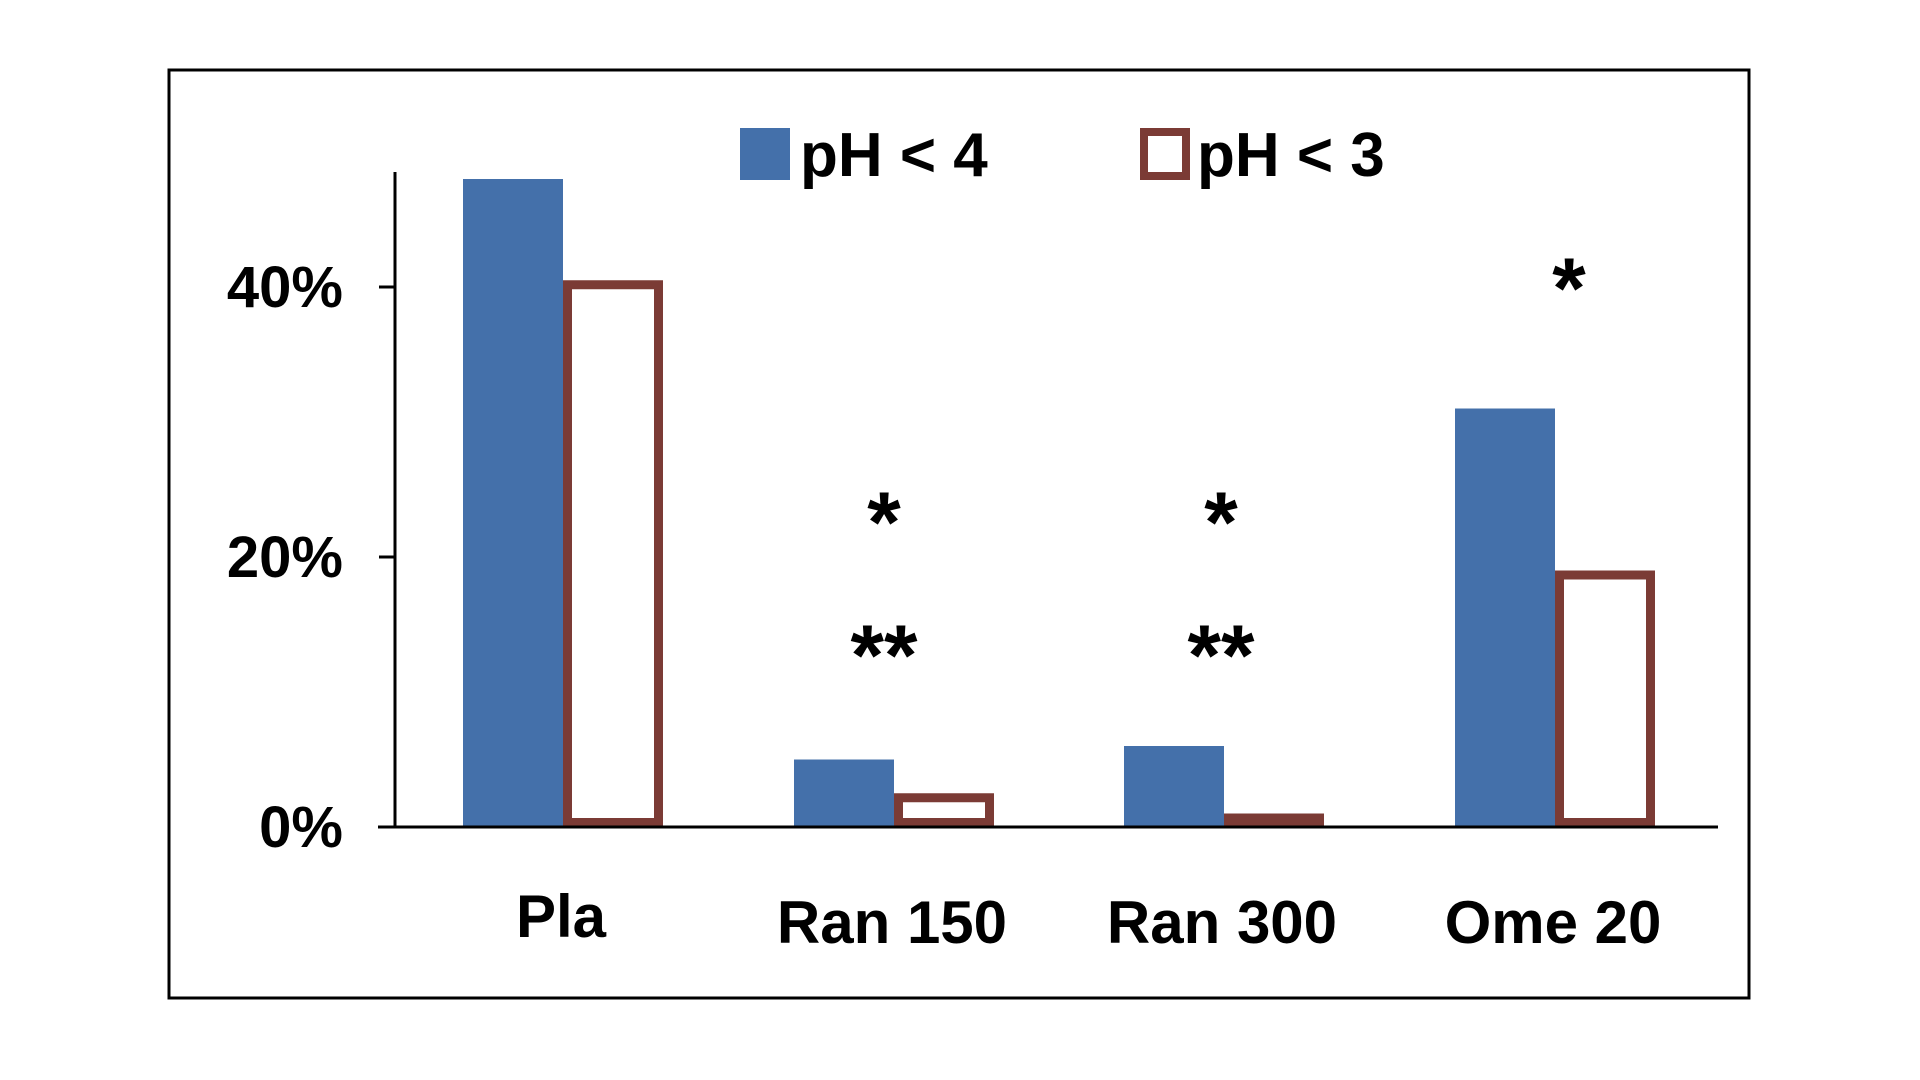 Image resolution: width=1920 pixels, height=1080 pixels. What do you see at coordinates (285, 287) in the screenshot?
I see `y-tick-label: 40%` at bounding box center [285, 287].